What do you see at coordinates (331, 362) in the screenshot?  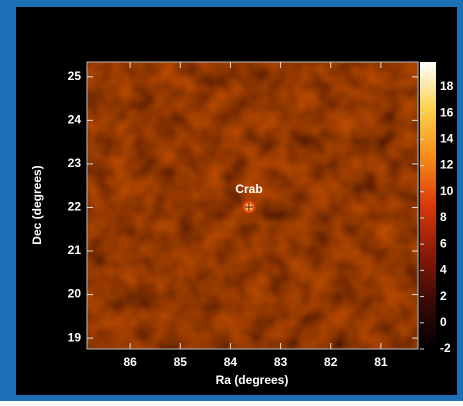 I see `x-tick-label: 82` at bounding box center [331, 362].